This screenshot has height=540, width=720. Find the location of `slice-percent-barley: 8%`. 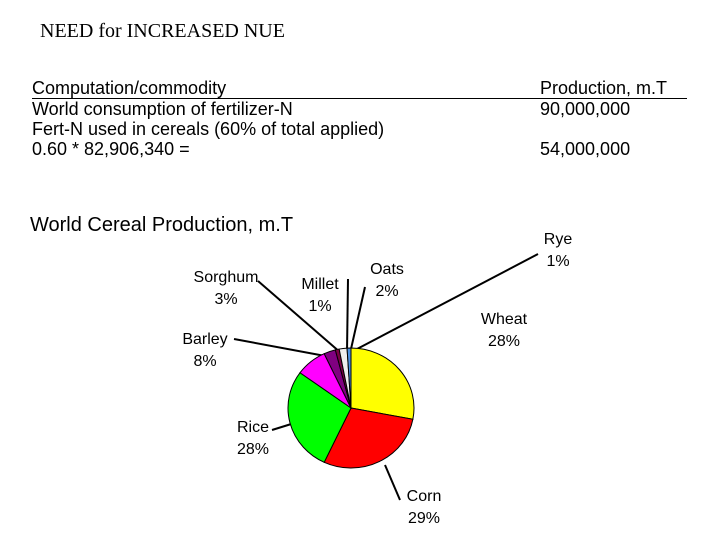

slice-percent-barley: 8% is located at coordinates (204, 361).